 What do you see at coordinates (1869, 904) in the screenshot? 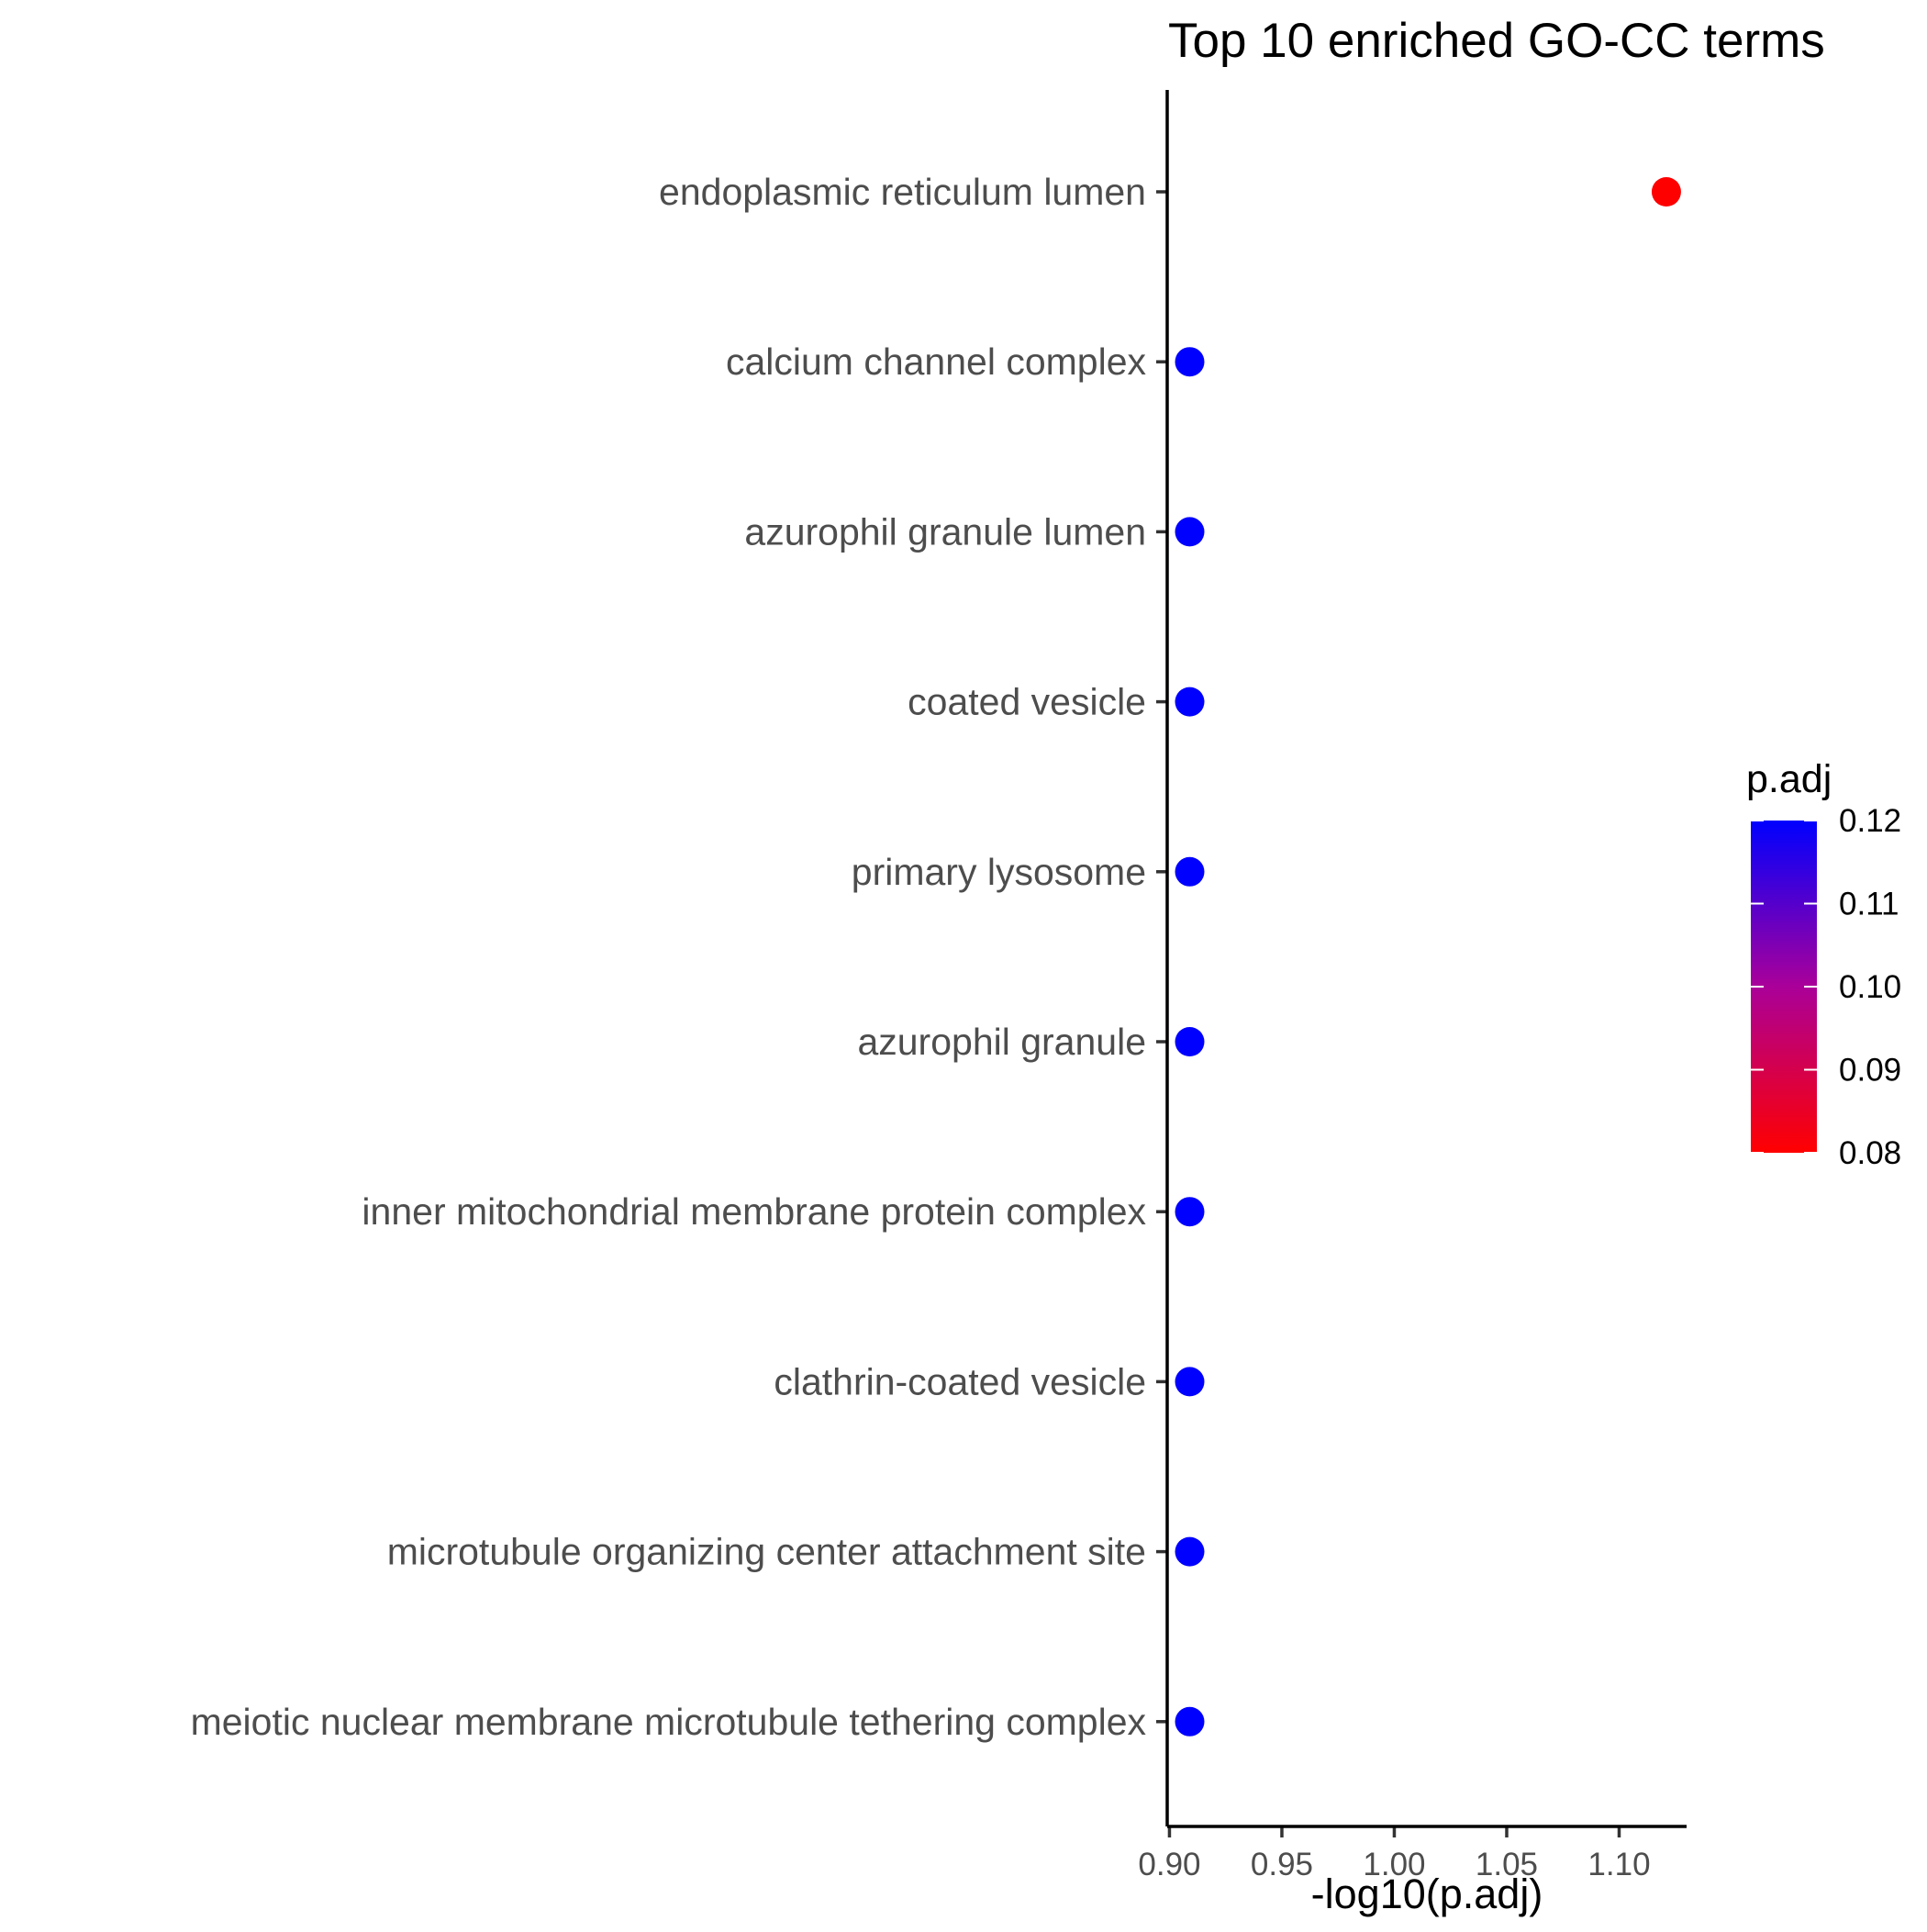
I see `legend-tick-label: 0.11` at bounding box center [1869, 904].